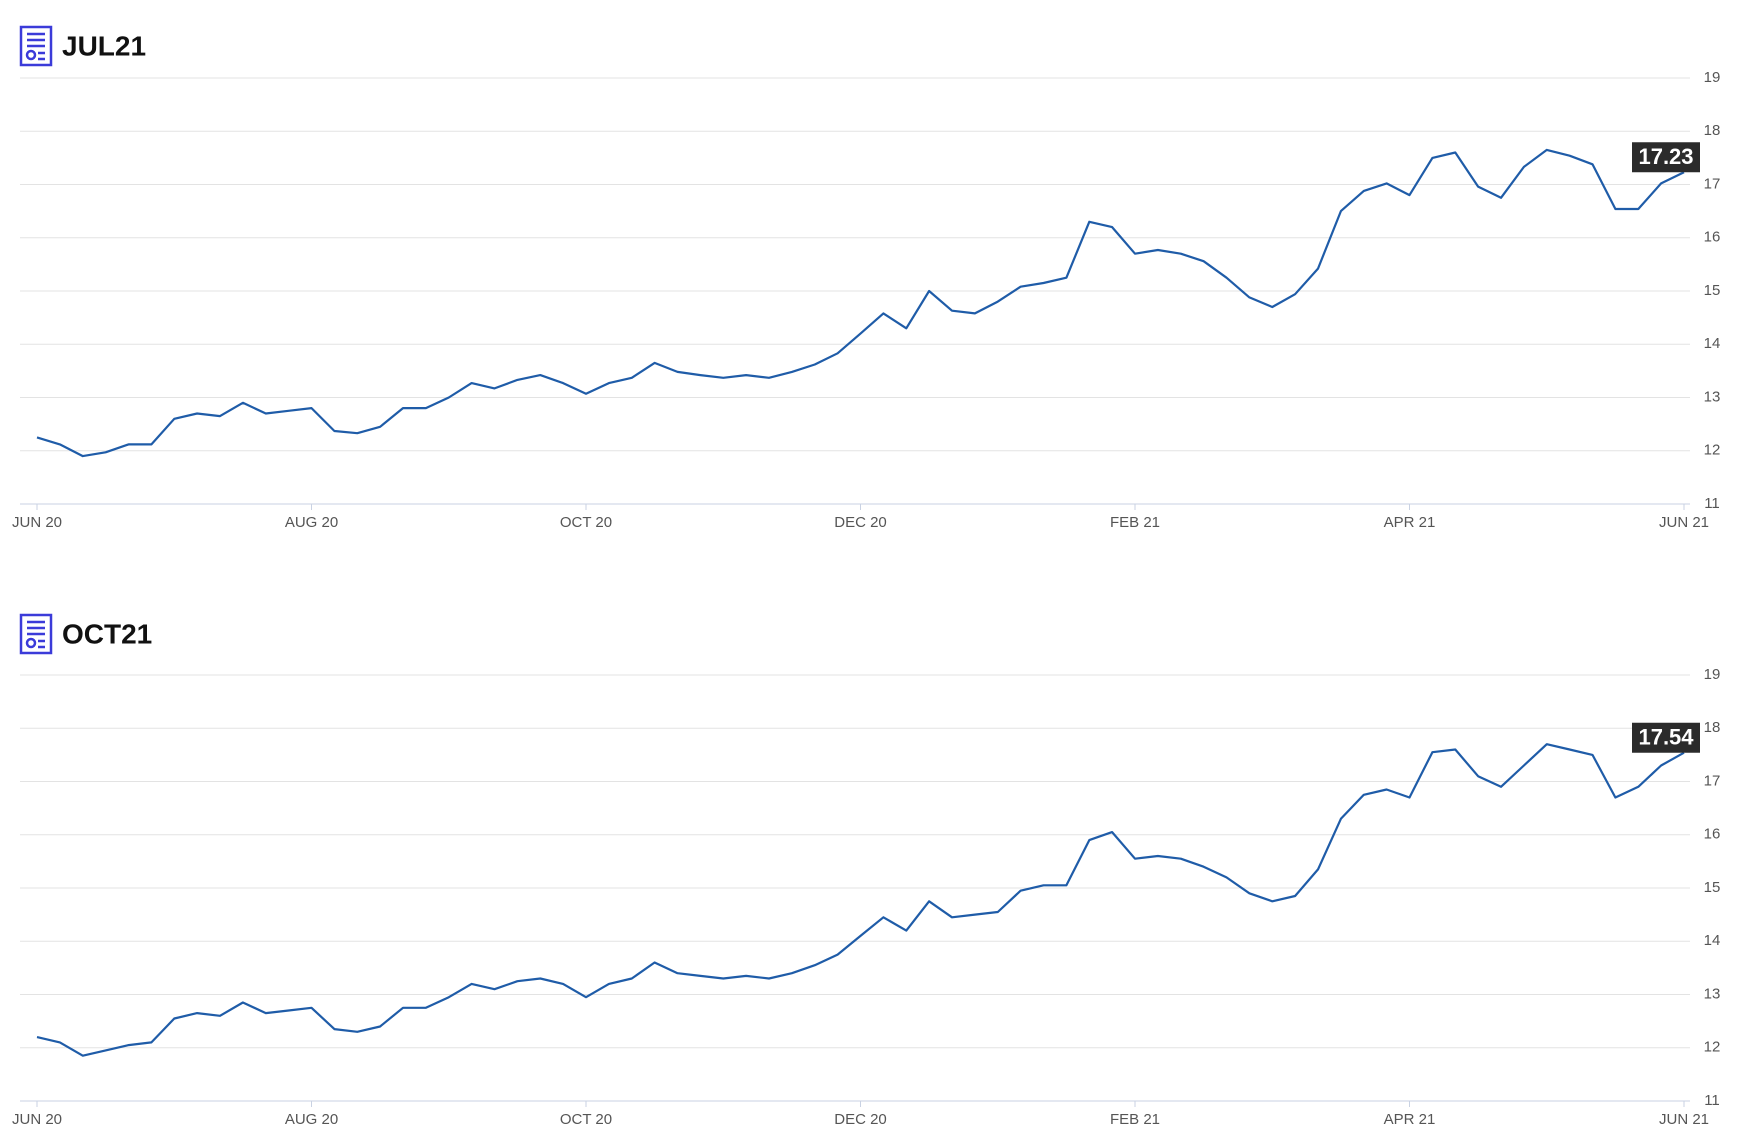 Image resolution: width=1737 pixels, height=1144 pixels. I want to click on chart-title: OCT21, so click(107, 633).